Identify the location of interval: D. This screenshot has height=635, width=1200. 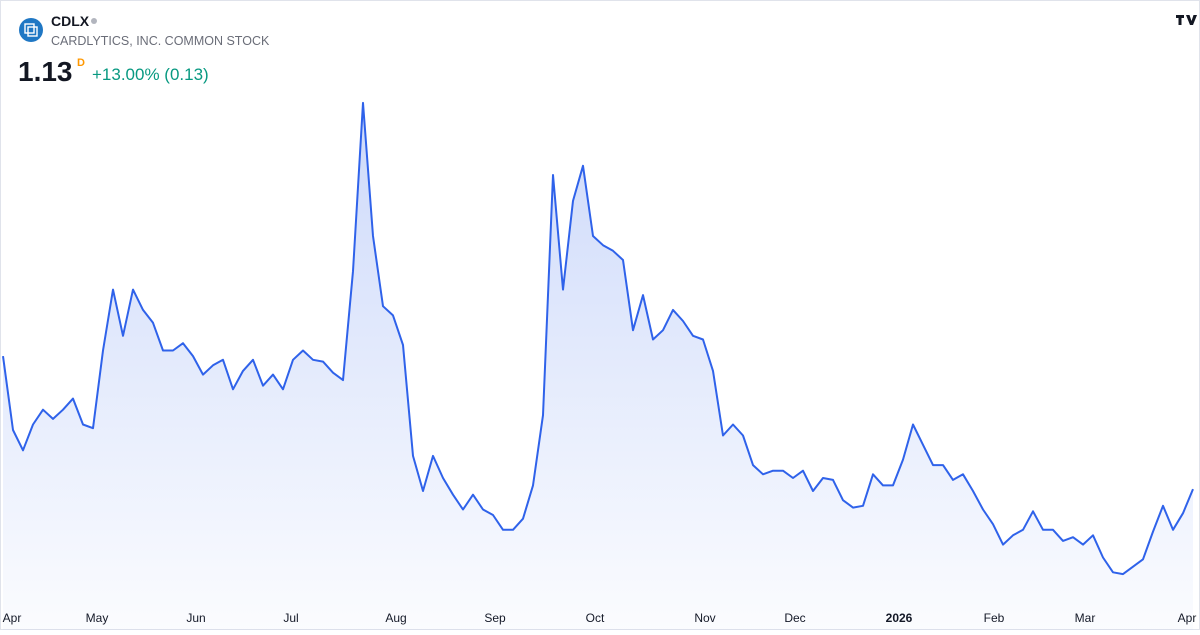
(81, 63).